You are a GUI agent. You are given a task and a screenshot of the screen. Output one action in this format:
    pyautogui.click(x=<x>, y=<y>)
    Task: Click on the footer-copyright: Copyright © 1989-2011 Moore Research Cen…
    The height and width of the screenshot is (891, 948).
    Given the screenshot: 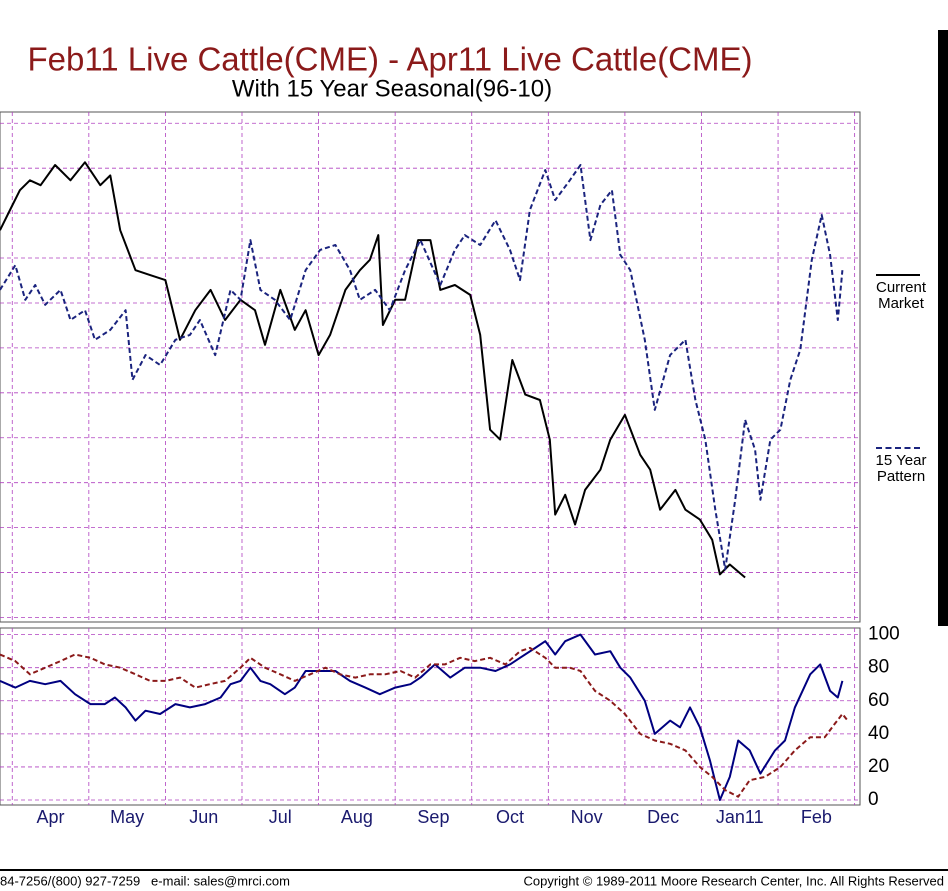 What is the action you would take?
    pyautogui.click(x=734, y=880)
    